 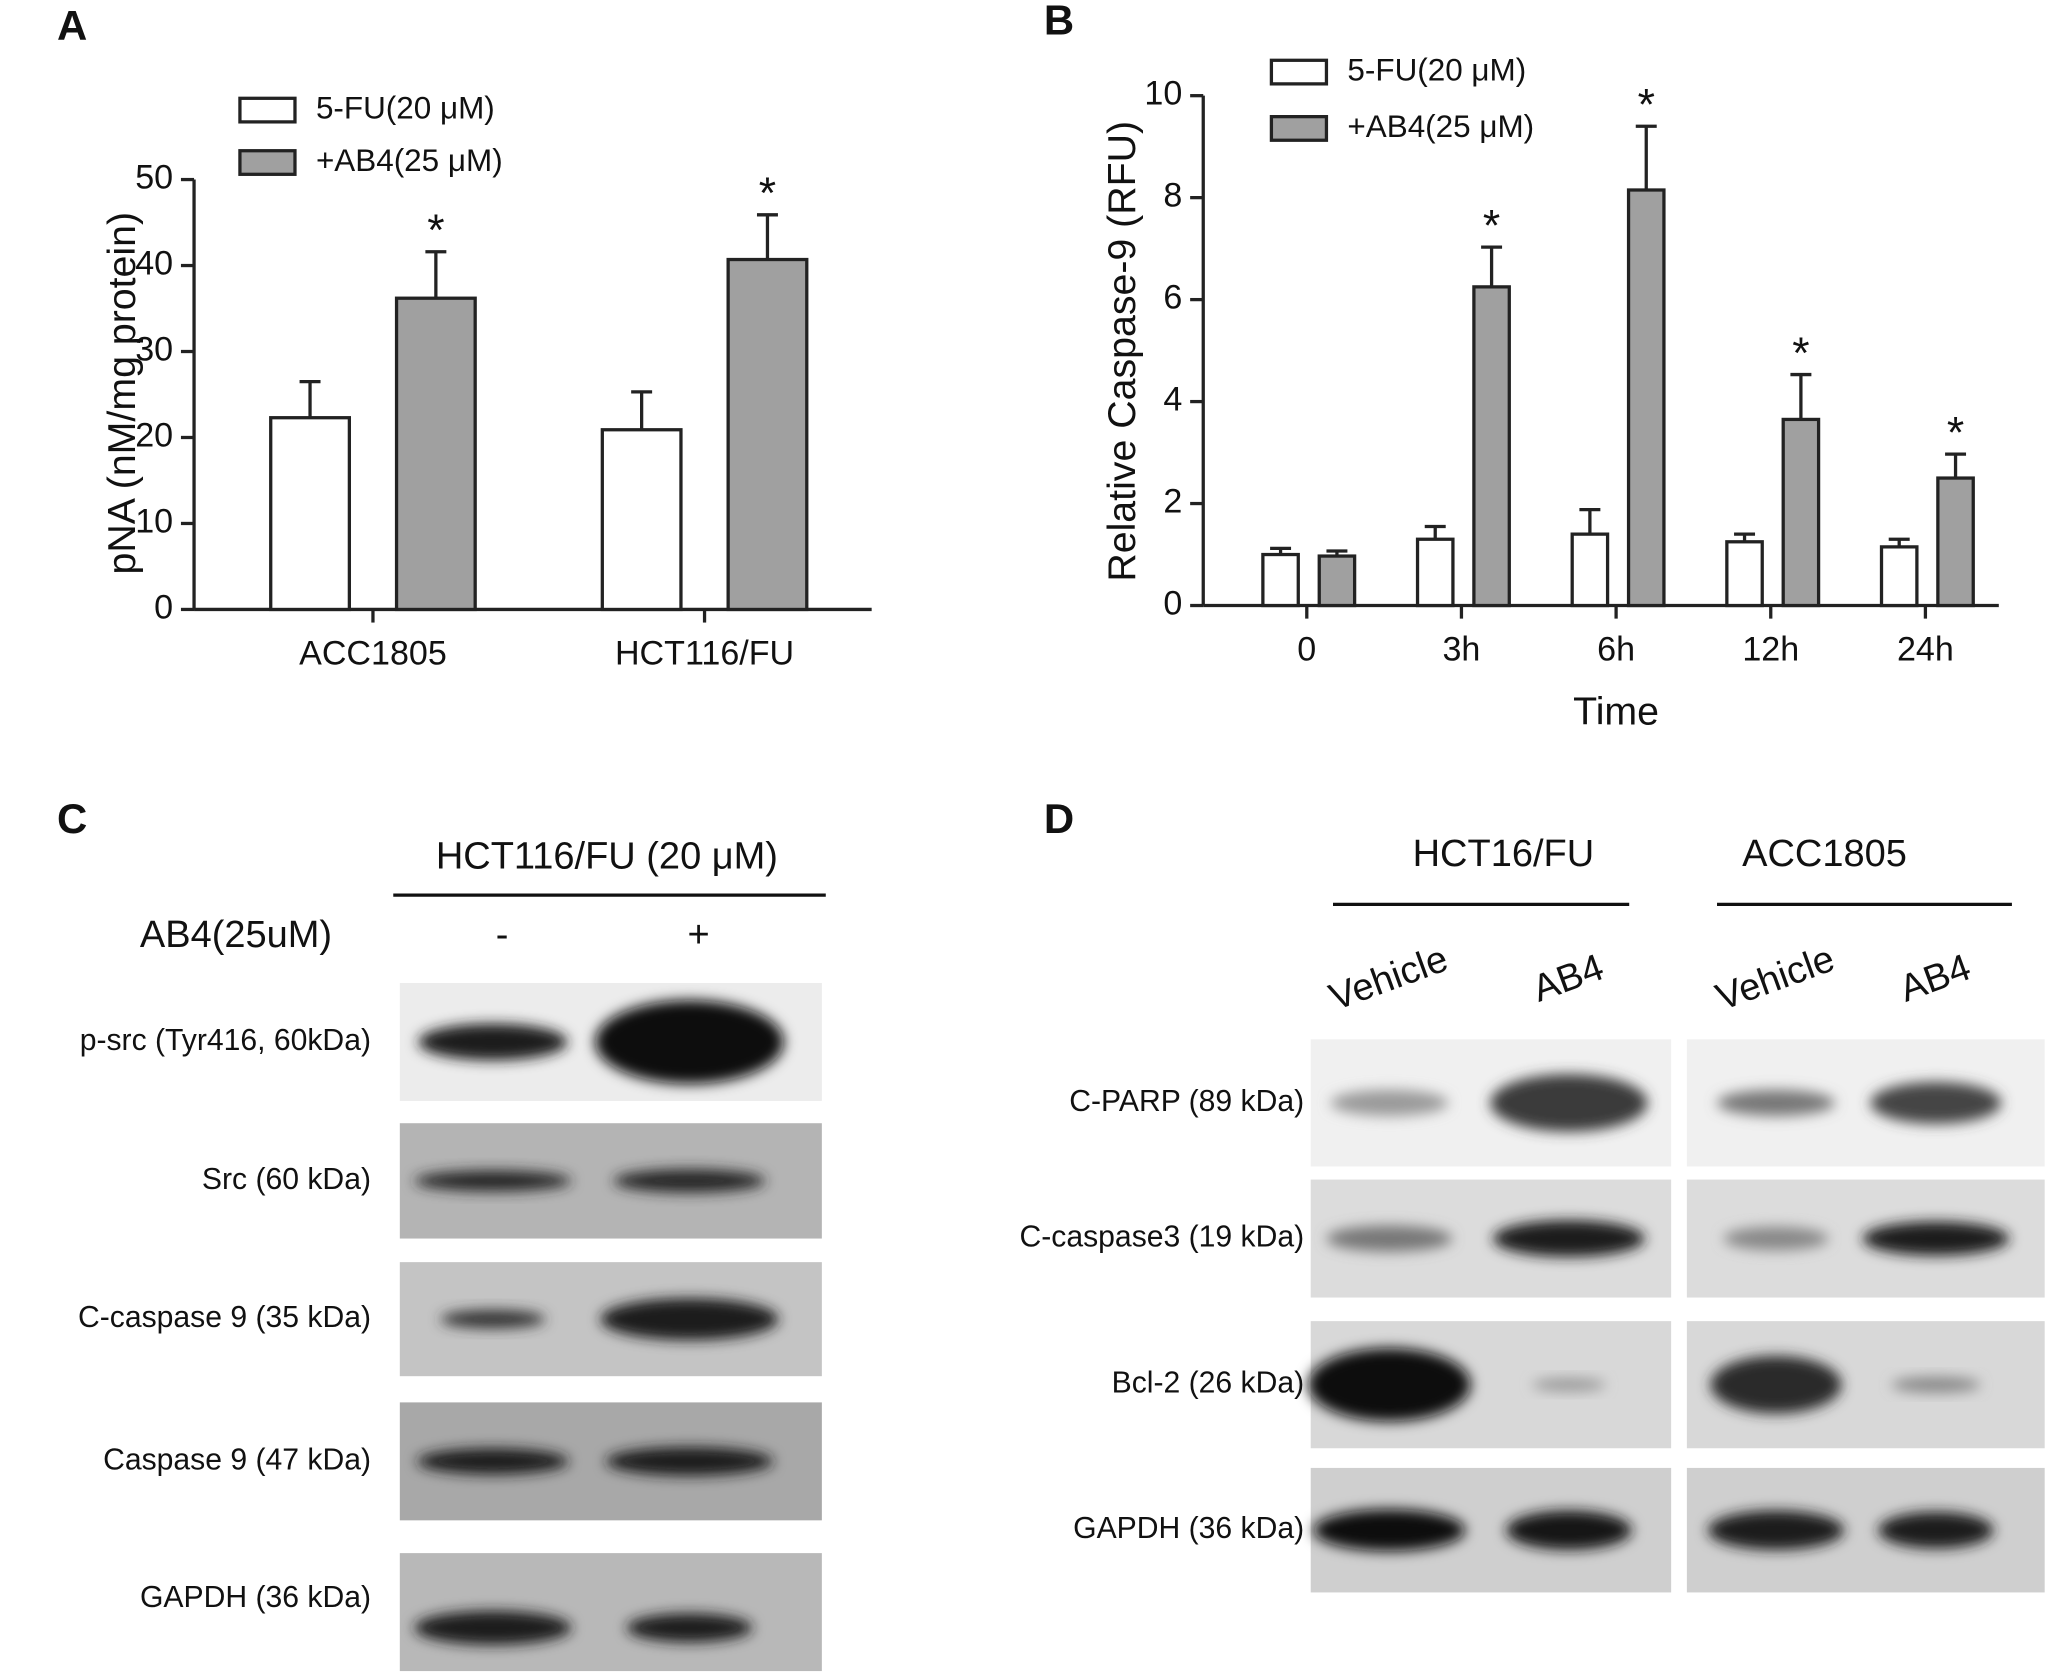 I want to click on panel-label: C, so click(x=72, y=818).